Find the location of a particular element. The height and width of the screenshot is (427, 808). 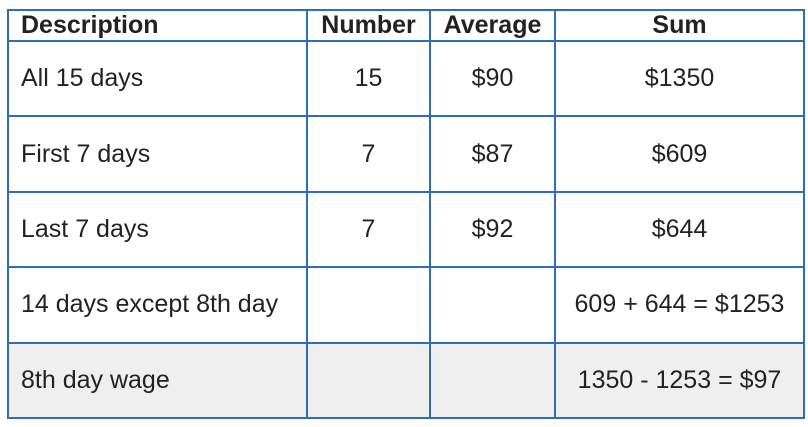

table-header: Description Number Average Sum is located at coordinates (406, 25).